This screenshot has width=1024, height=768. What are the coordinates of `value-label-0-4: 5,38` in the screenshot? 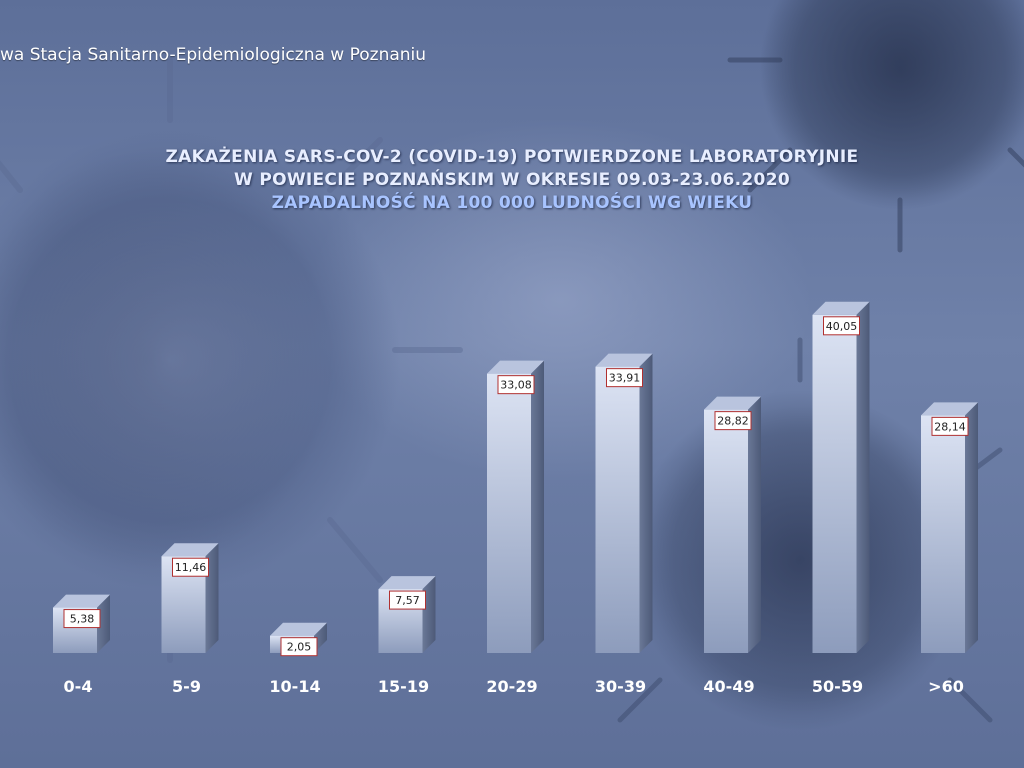 It's located at (82, 619).